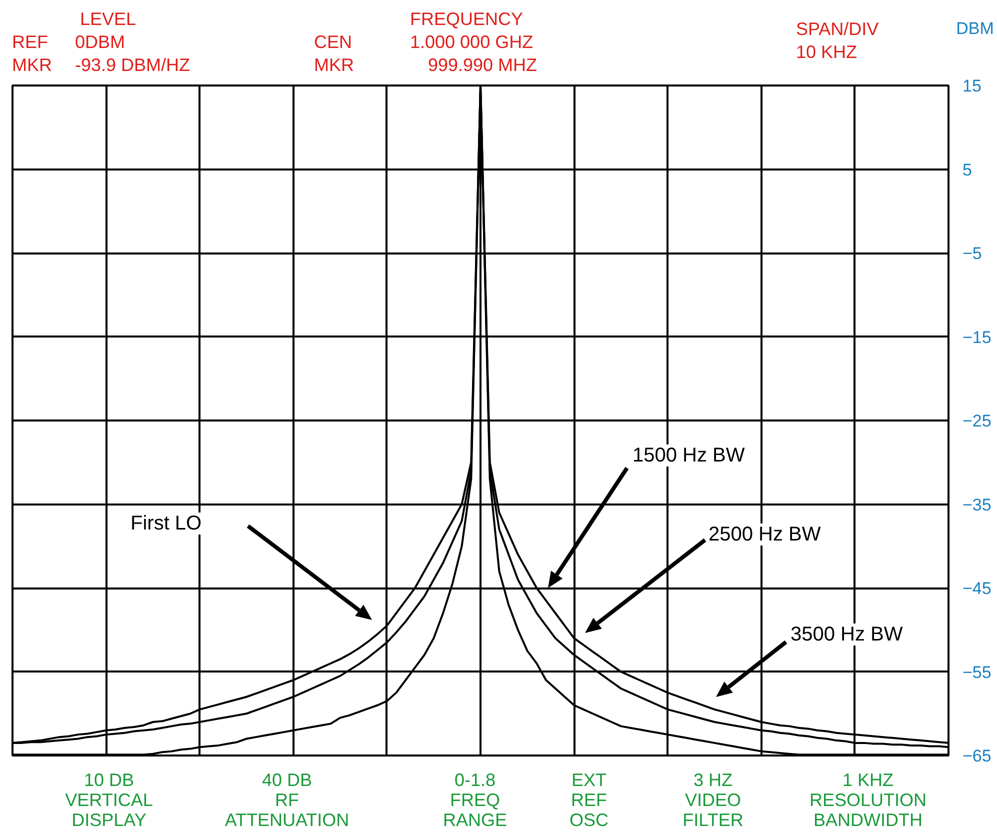 The height and width of the screenshot is (838, 997). What do you see at coordinates (100, 42) in the screenshot?
I see `text: 0DBM` at bounding box center [100, 42].